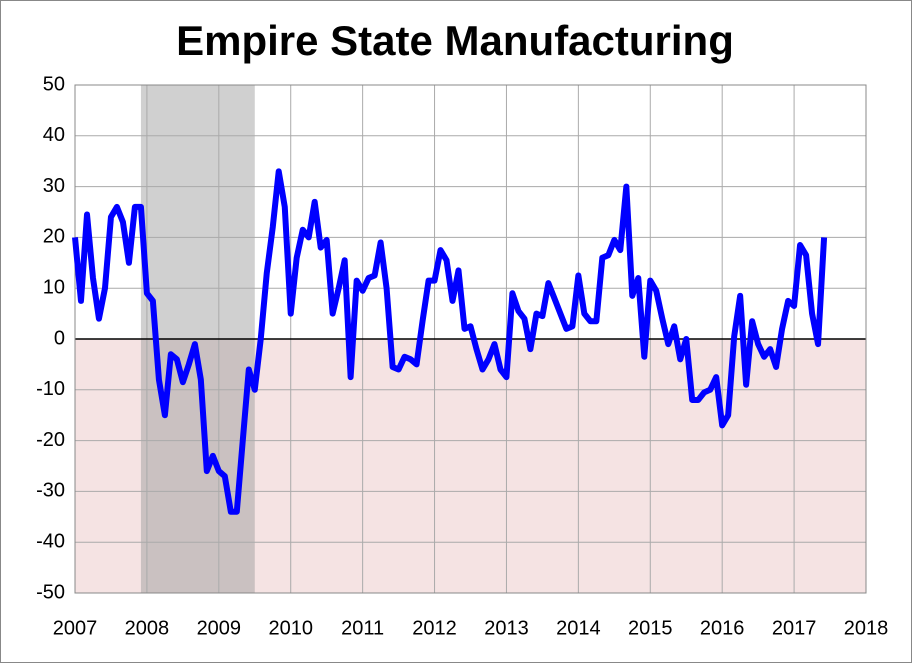 This screenshot has height=668, width=912. Describe the element at coordinates (54, 135) in the screenshot. I see `y-tick-label: 40` at that location.